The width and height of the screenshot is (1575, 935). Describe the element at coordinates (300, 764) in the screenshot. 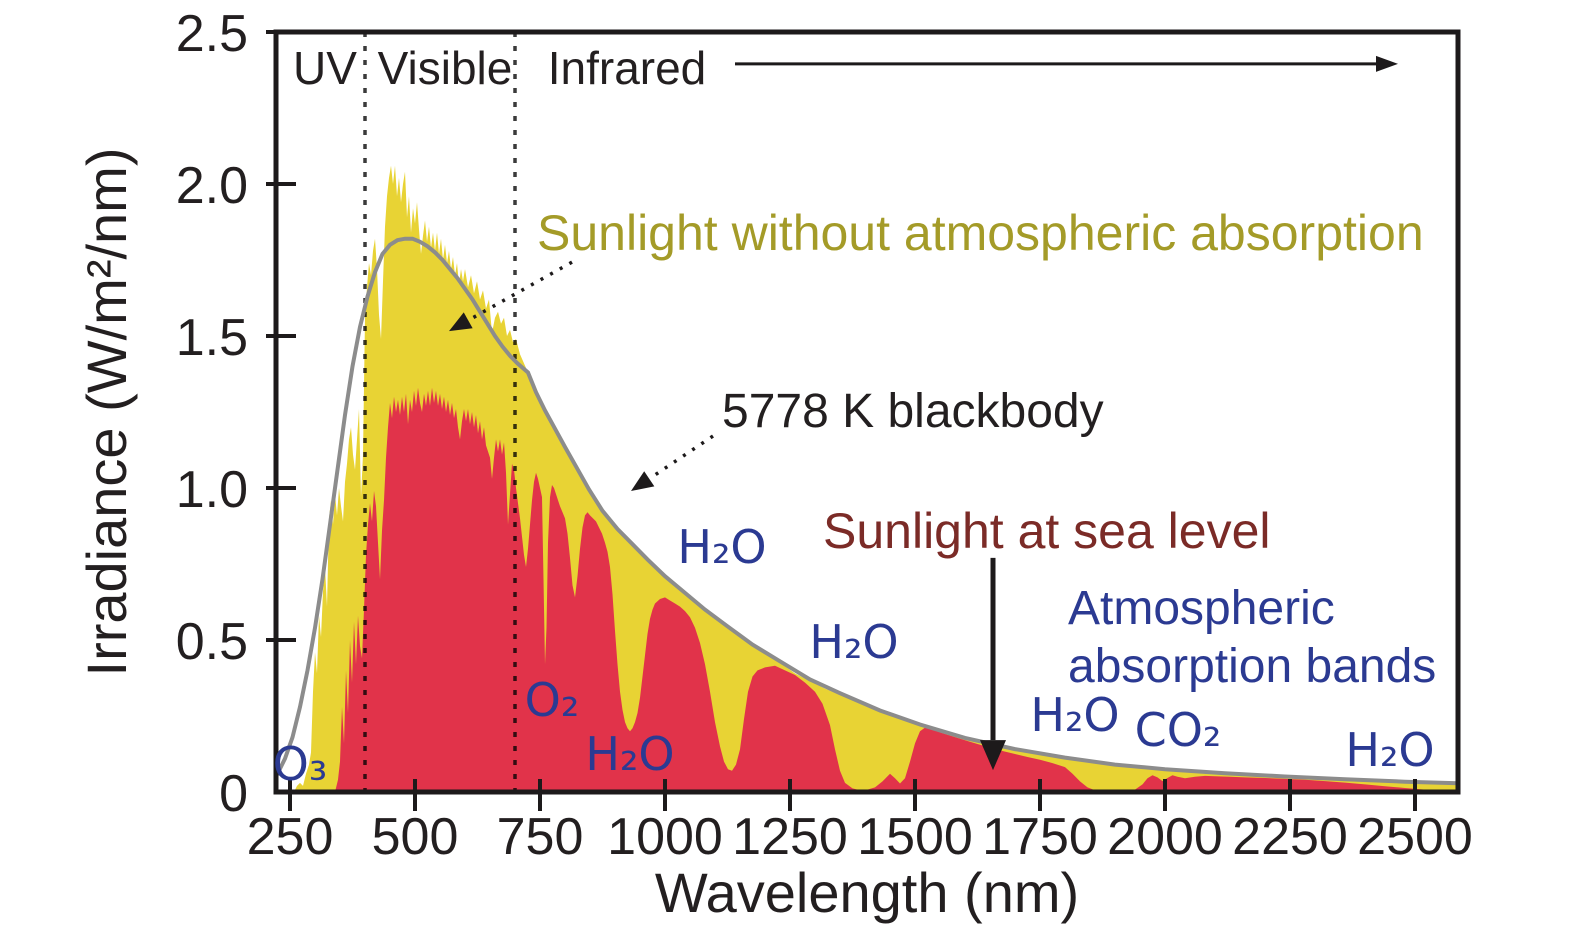

I see `label-o3: O₃` at that location.